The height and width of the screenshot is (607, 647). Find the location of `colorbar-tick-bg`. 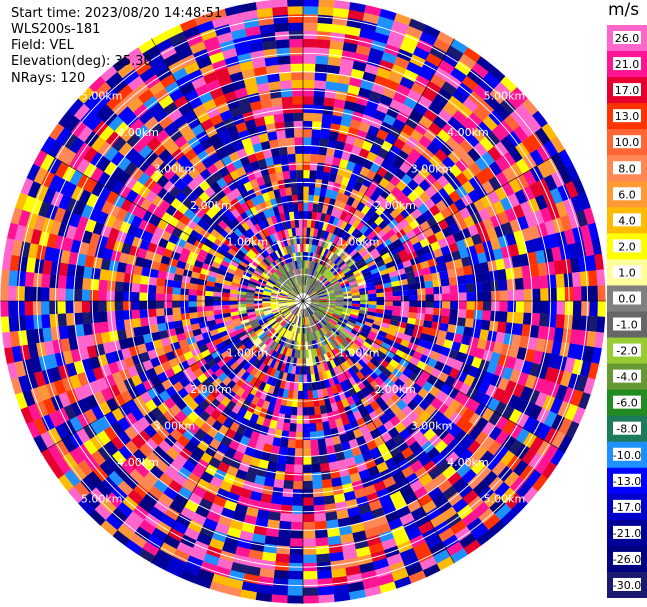

colorbar-tick-bg is located at coordinates (627, 116).